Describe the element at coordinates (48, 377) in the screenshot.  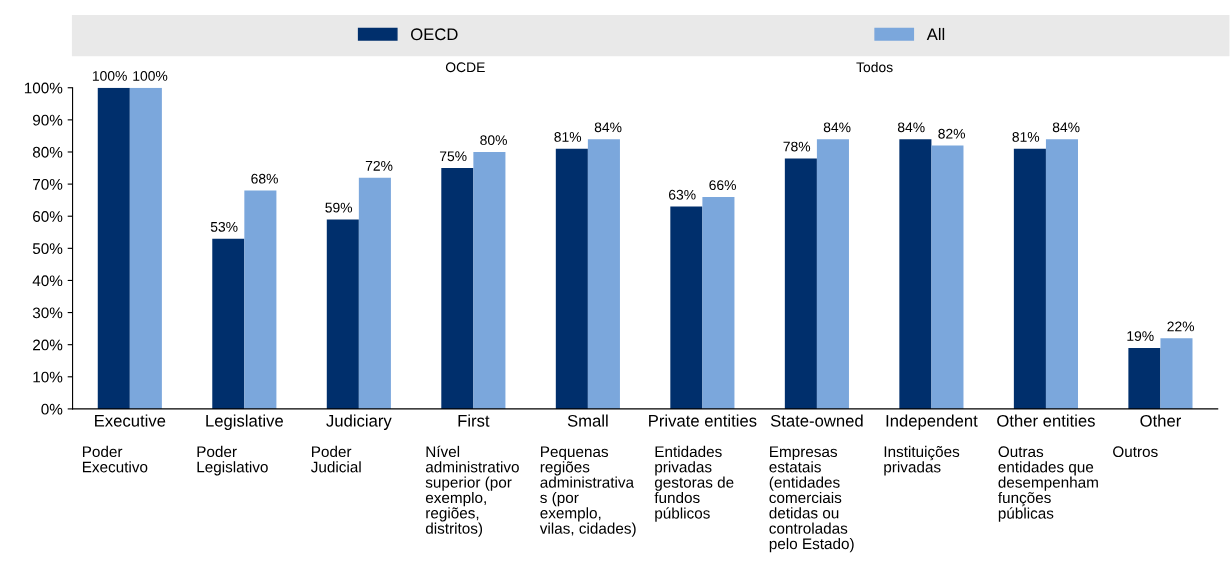
I see `y-tick-label: 10%` at that location.